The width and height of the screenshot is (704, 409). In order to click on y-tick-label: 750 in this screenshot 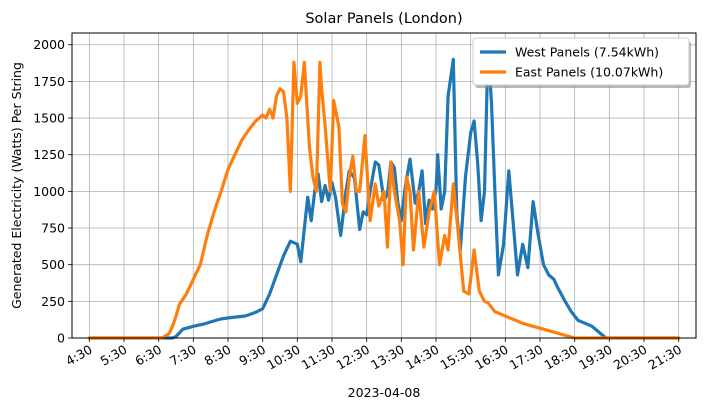, I will do `click(53, 228)`.